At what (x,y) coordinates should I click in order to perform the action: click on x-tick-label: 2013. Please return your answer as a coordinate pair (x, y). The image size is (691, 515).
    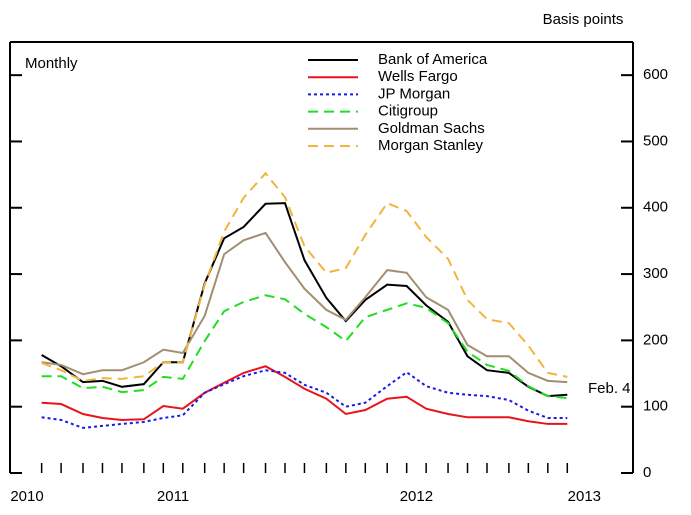
    Looking at the image, I should click on (584, 496).